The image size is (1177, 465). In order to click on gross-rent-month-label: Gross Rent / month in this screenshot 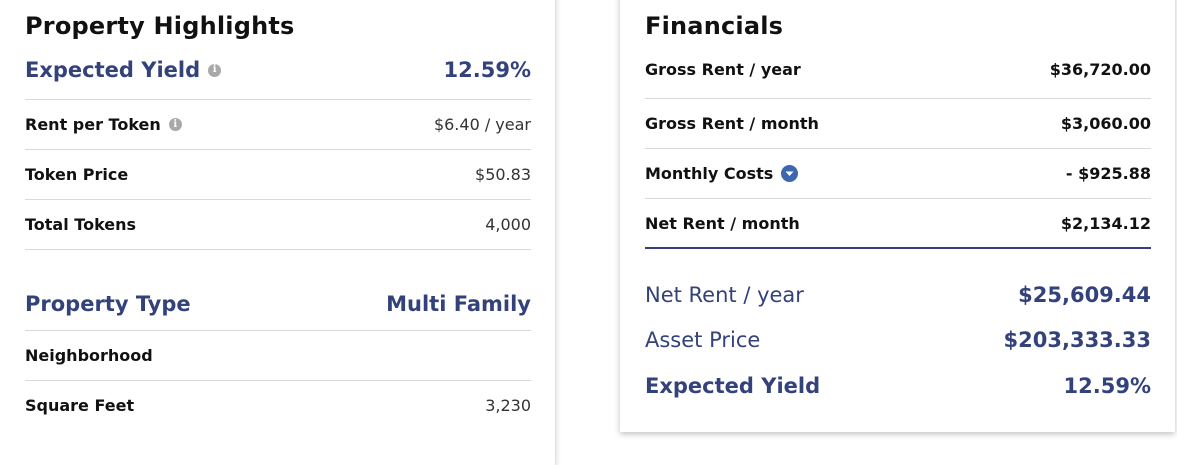, I will do `click(732, 123)`.